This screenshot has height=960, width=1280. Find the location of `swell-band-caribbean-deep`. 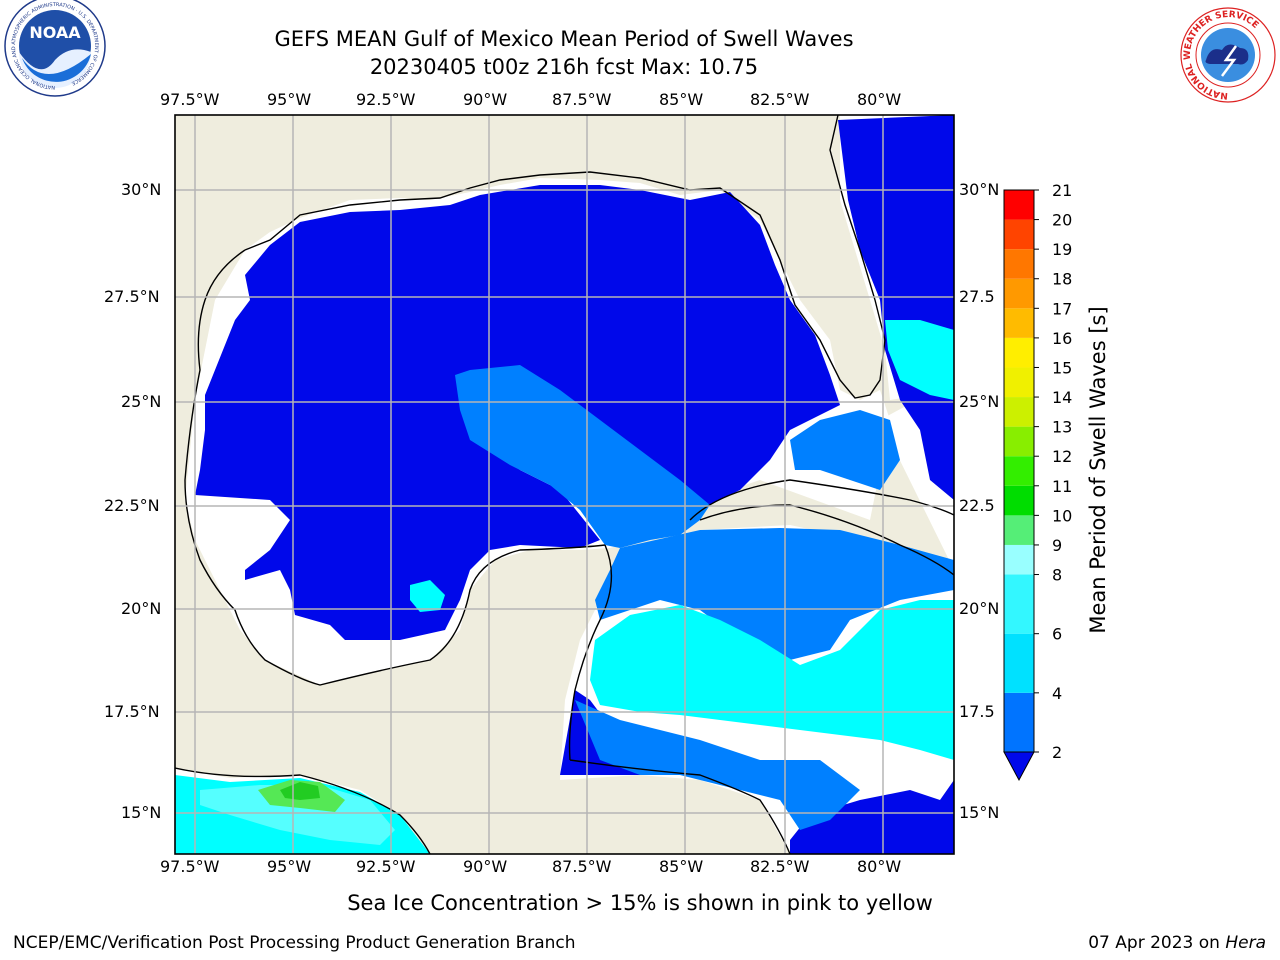

swell-band-caribbean-deep is located at coordinates (872, 817).